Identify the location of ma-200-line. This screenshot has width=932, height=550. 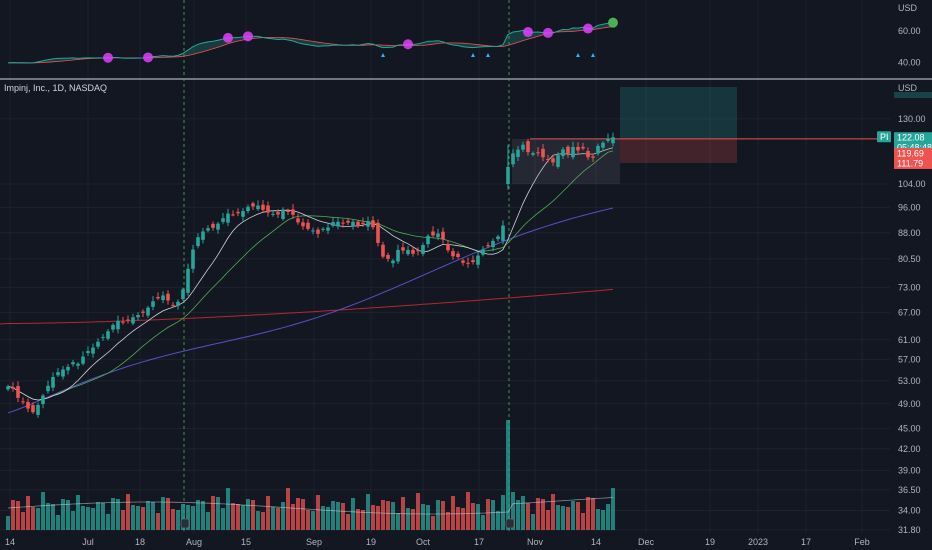
(307, 306).